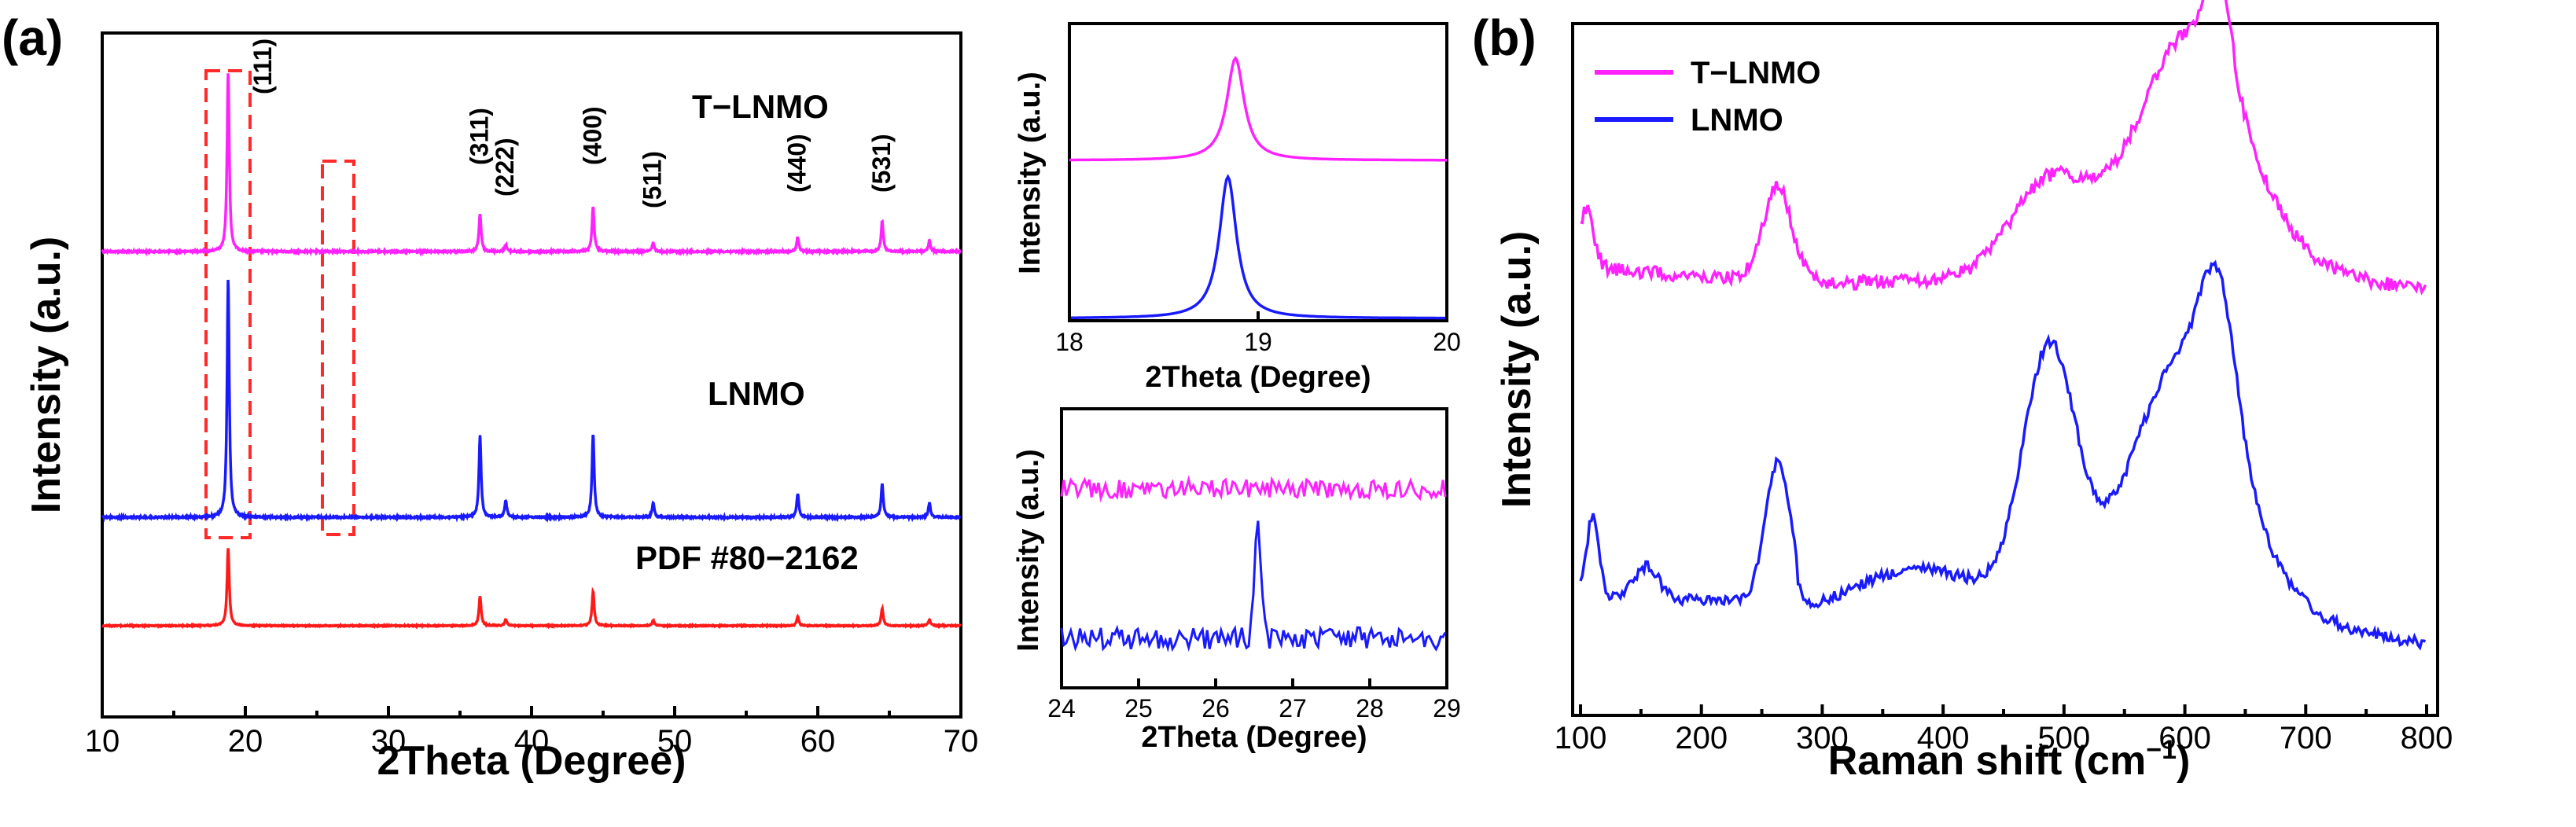 This screenshot has height=827, width=2576. What do you see at coordinates (2162, 750) in the screenshot?
I see `raman-xlabel-sup: −1` at bounding box center [2162, 750].